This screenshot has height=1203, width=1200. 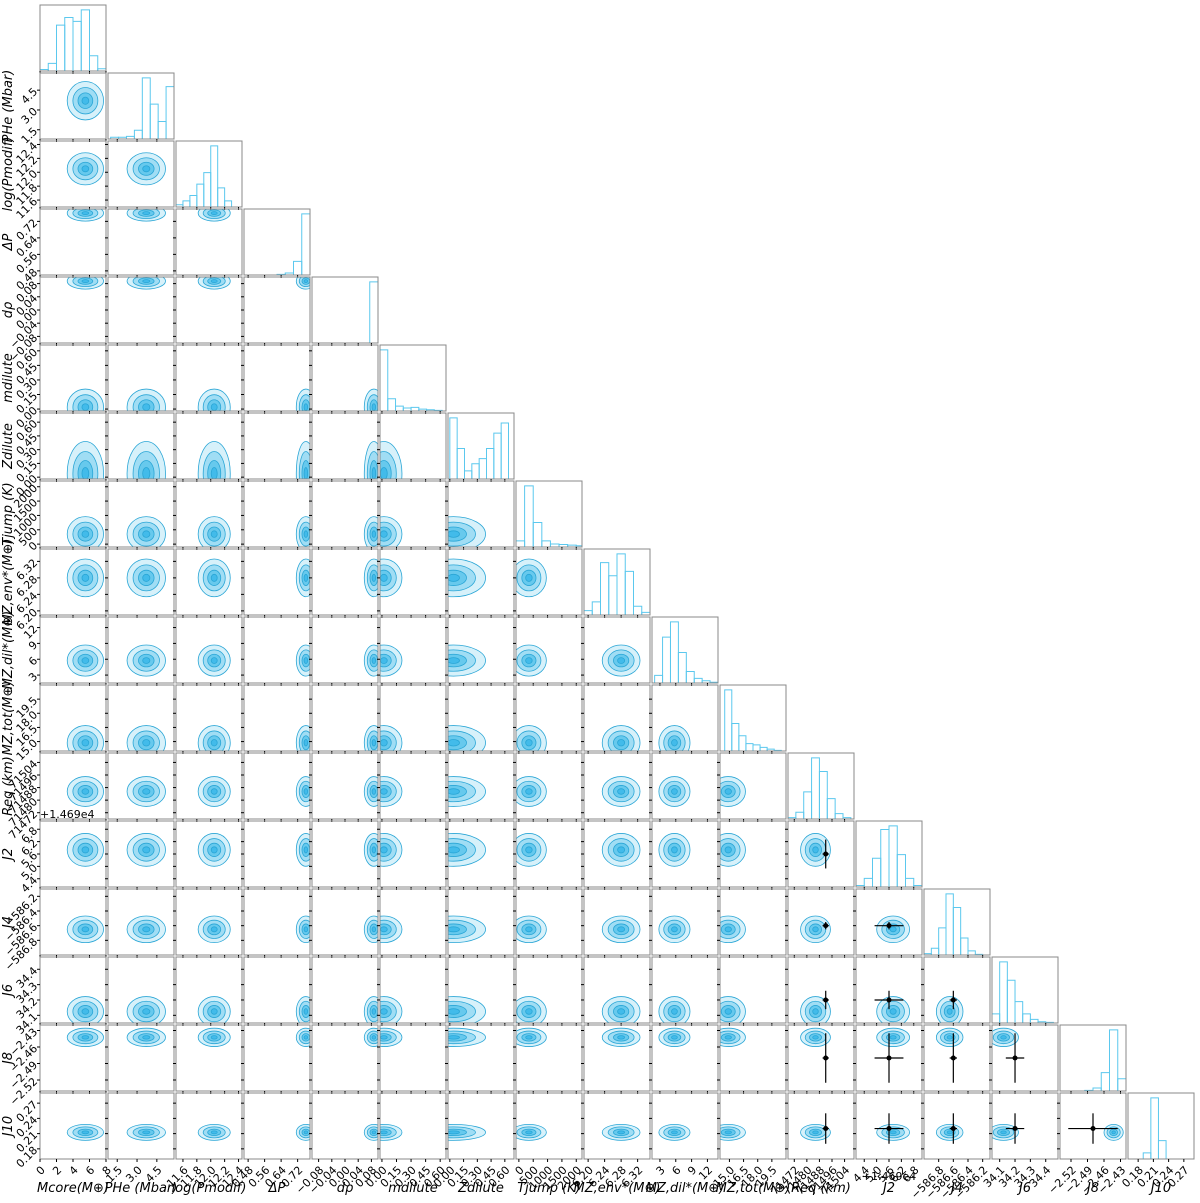 What do you see at coordinates (887, 1188) in the screenshot?
I see `x-axis-label: J2` at bounding box center [887, 1188].